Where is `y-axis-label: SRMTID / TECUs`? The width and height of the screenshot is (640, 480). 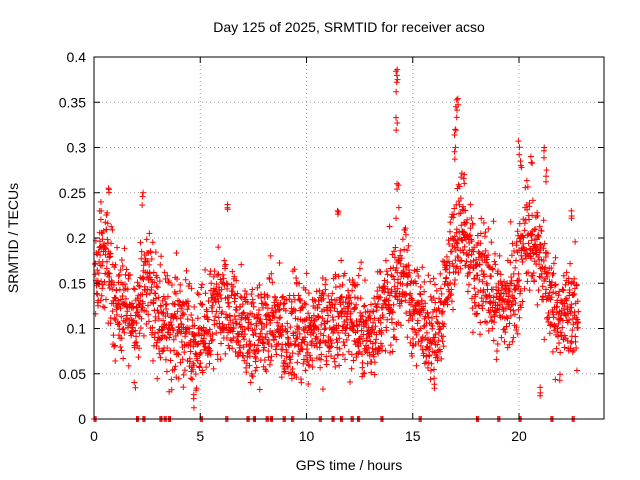 y-axis-label: SRMTID / TECUs is located at coordinates (13, 238).